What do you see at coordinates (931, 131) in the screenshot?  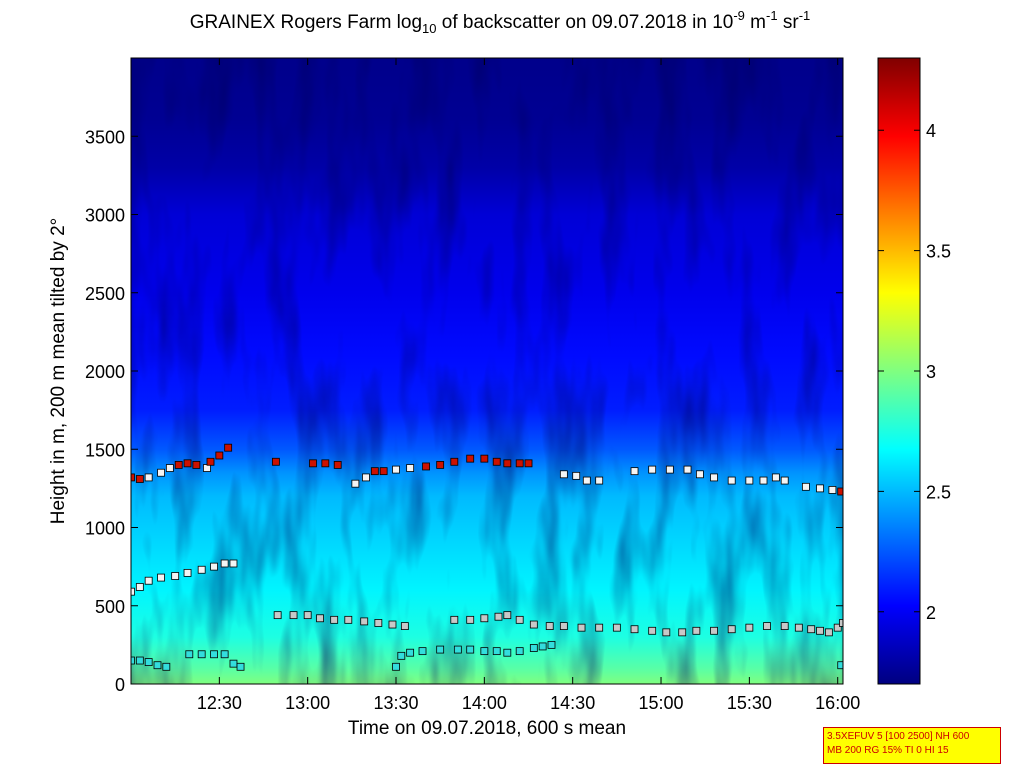 I see `colorbar-tick-label: 4` at bounding box center [931, 131].